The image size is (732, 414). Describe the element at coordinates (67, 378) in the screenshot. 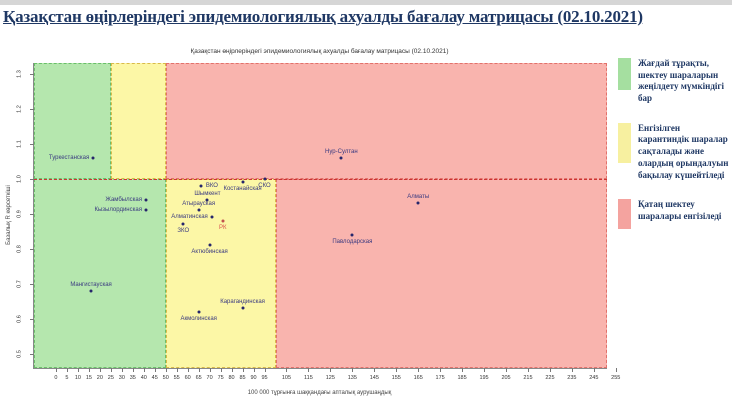

I see `x-tick-label: 5` at that location.